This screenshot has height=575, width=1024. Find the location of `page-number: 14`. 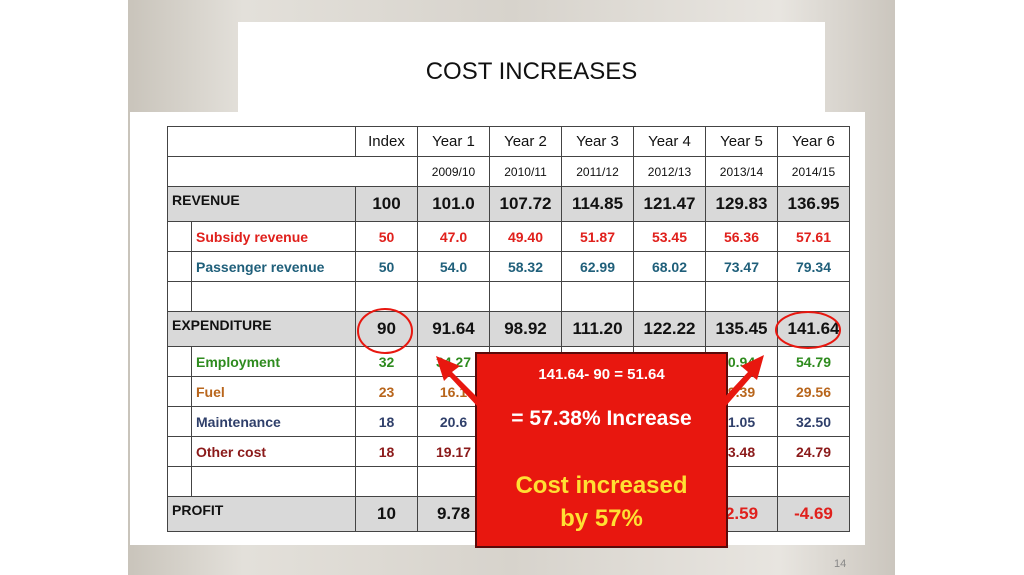

page-number: 14 is located at coordinates (840, 564).